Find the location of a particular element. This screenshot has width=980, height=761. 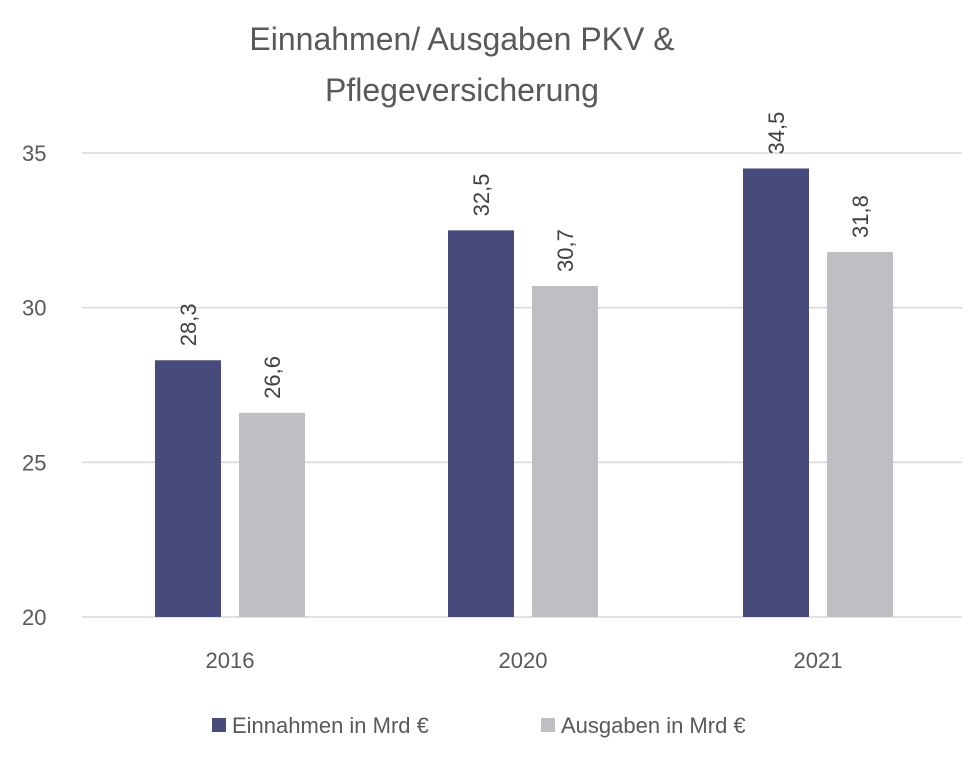

y-tick-label-35: 35 is located at coordinates (34, 153).